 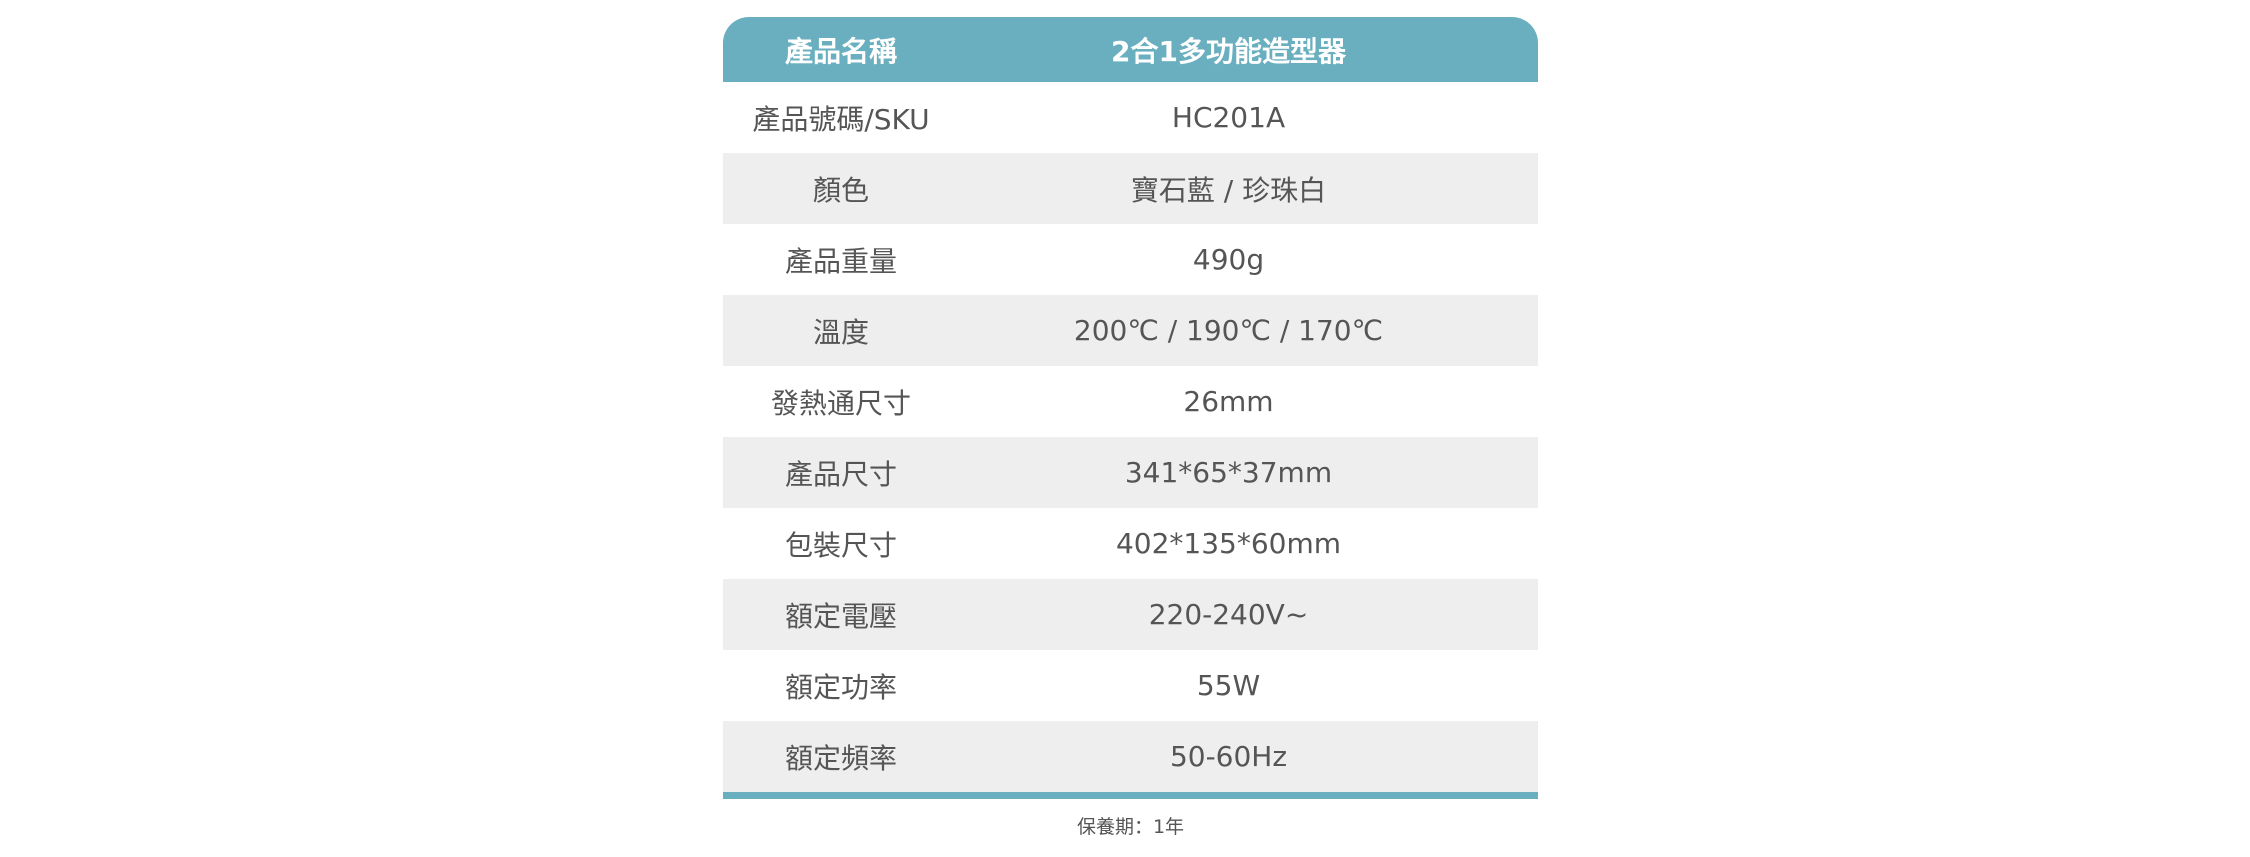 I want to click on table-row: 產品重量 490g, so click(x=1130, y=259).